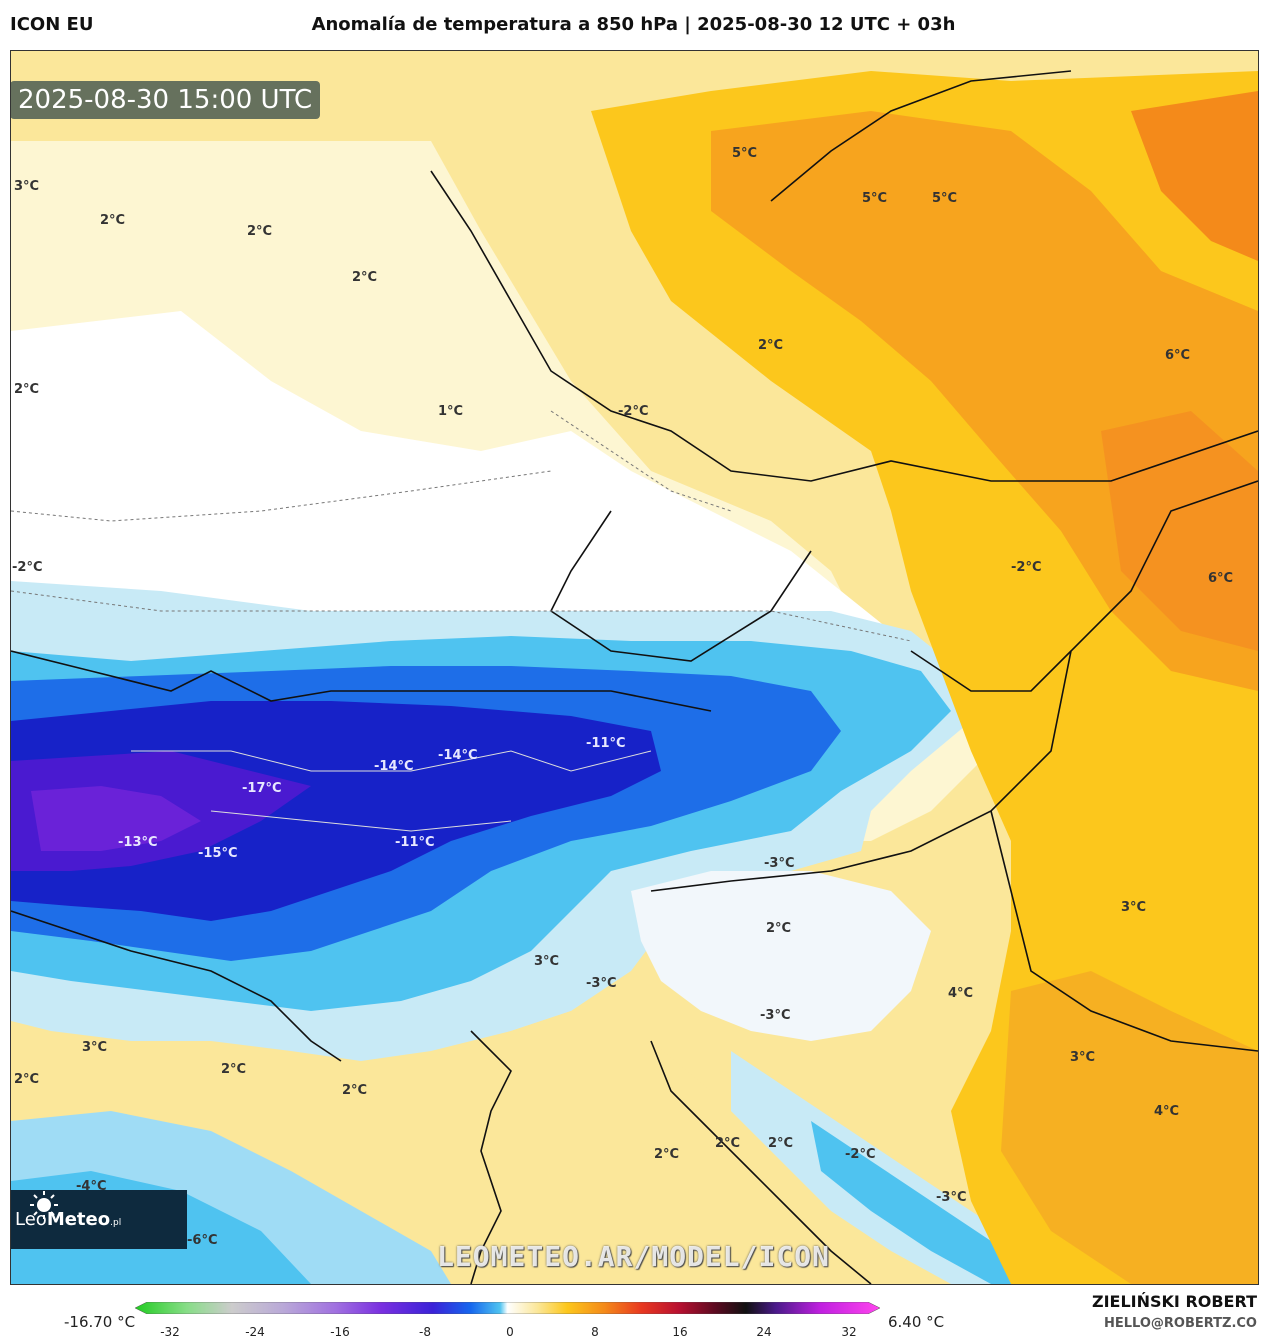 This screenshot has width=1267, height=1339. I want to click on temp-label: 1°C, so click(451, 411).